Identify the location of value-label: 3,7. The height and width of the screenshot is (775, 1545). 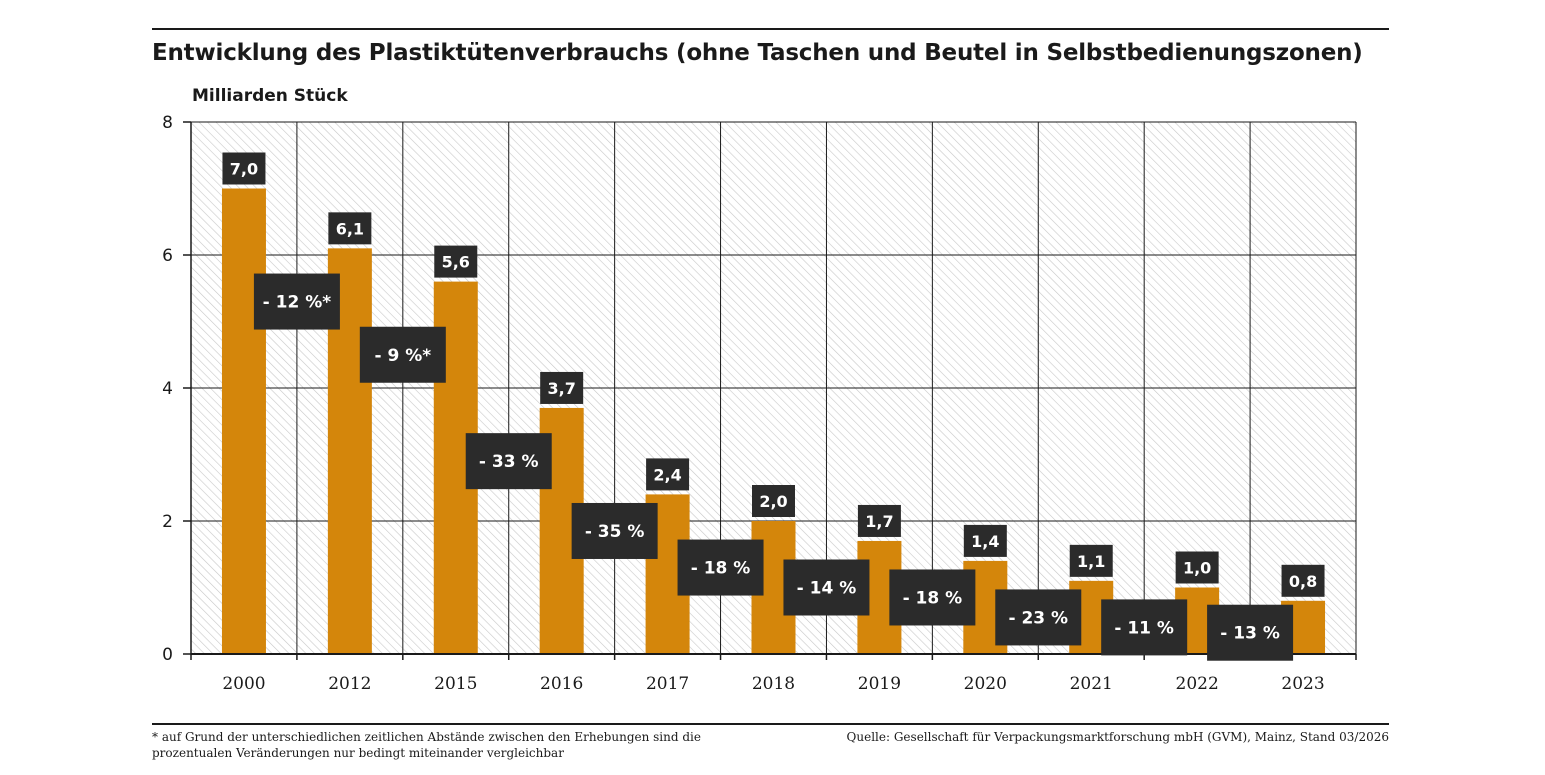
(562, 388).